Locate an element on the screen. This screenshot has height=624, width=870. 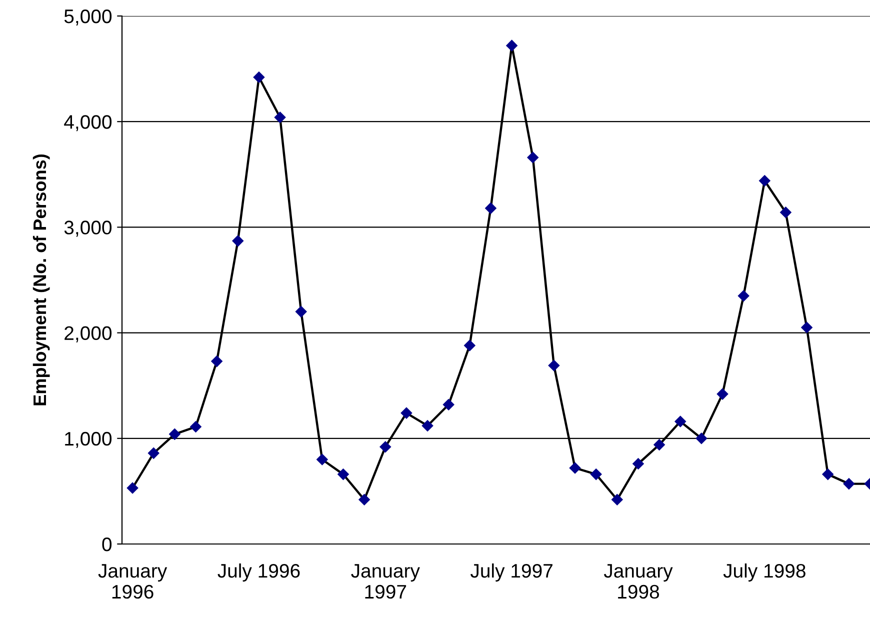
x-tick-label: January 1998 is located at coordinates (638, 581).